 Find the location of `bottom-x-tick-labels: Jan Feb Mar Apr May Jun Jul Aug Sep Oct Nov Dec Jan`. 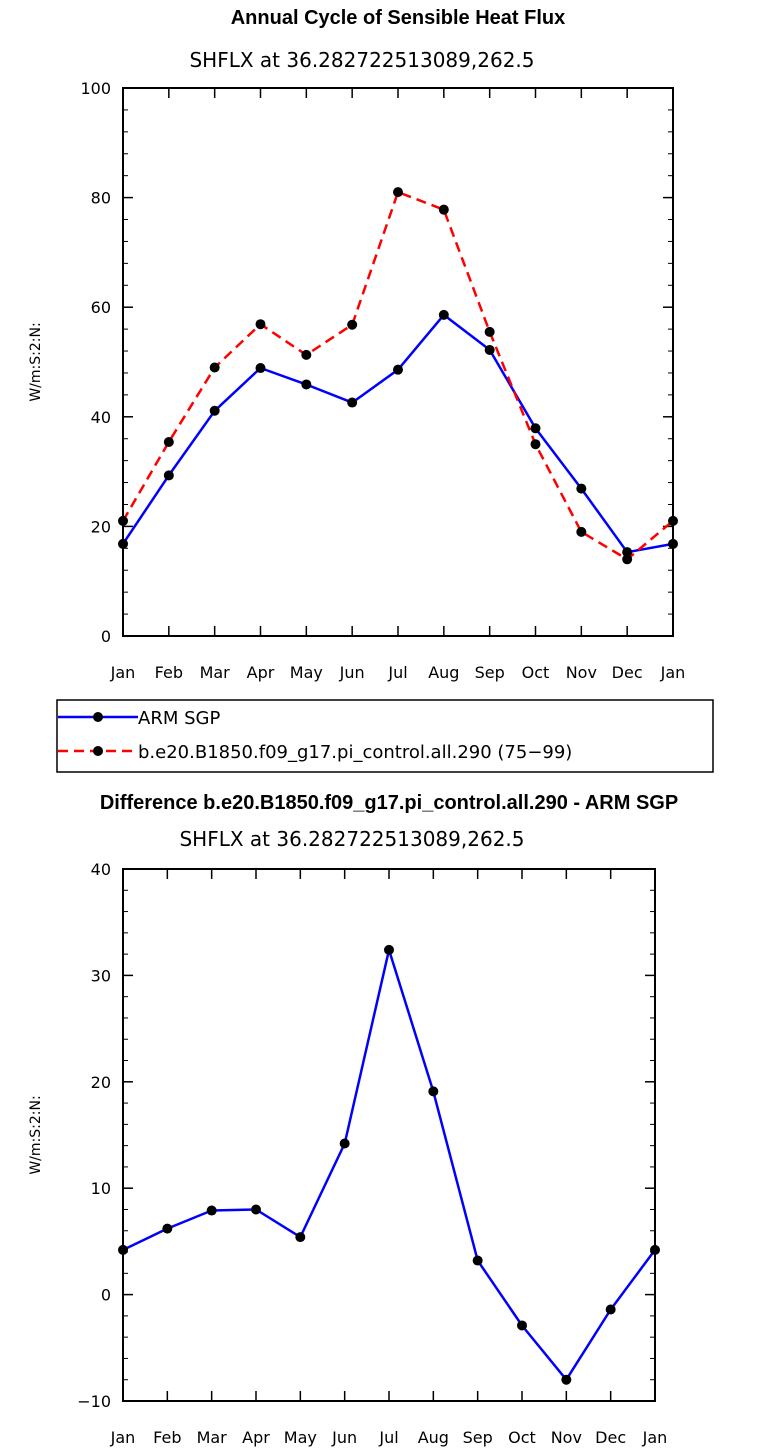

bottom-x-tick-labels: Jan Feb Mar Apr May Jun Jul Aug Sep Oct Nov Dec Jan is located at coordinates (389, 1437).